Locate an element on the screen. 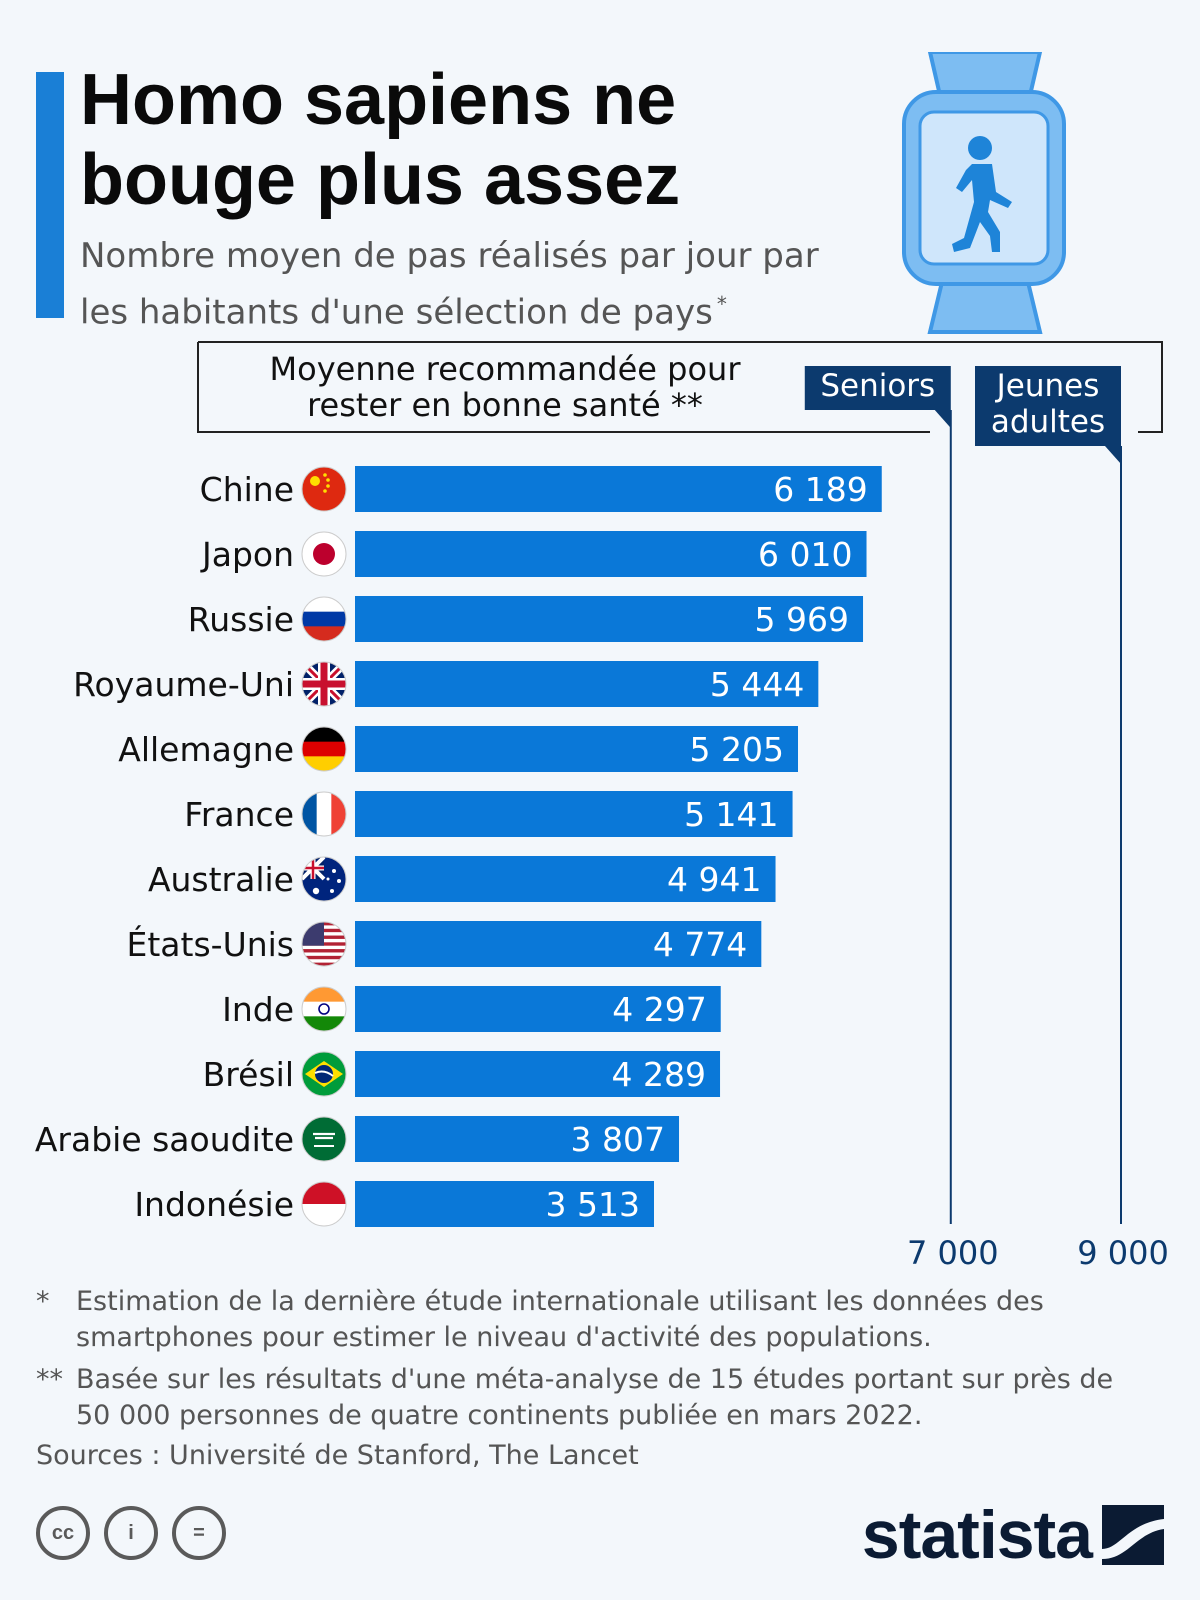 The height and width of the screenshot is (1600, 1200). bar-row: Chine 6 189 is located at coordinates (541, 489).